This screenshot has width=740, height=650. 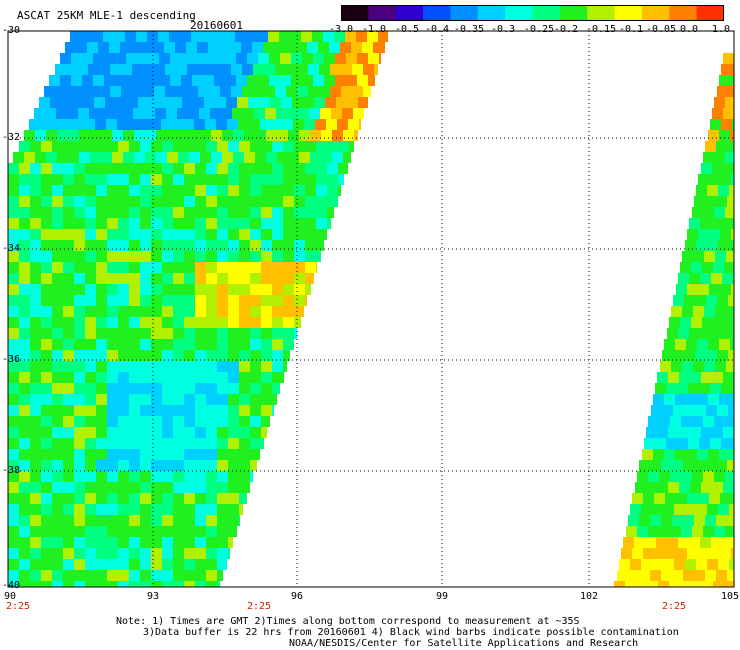 I want to click on colorbar-label: 0.0, so click(x=689, y=29).